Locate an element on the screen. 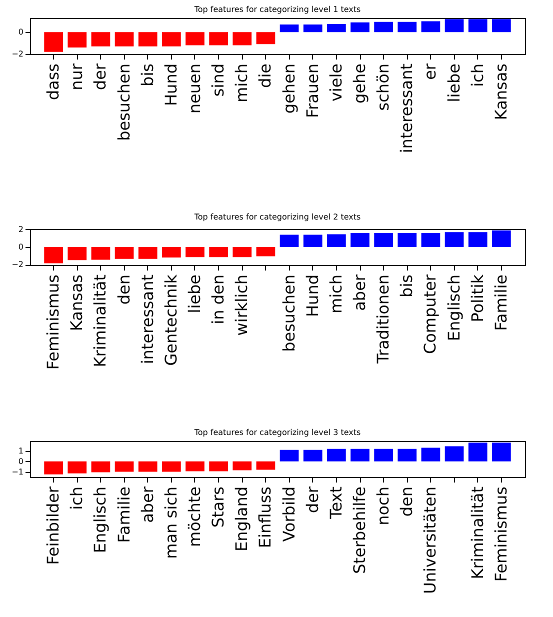 The width and height of the screenshot is (553, 617). x-tick-label: ich is located at coordinates (477, 75).